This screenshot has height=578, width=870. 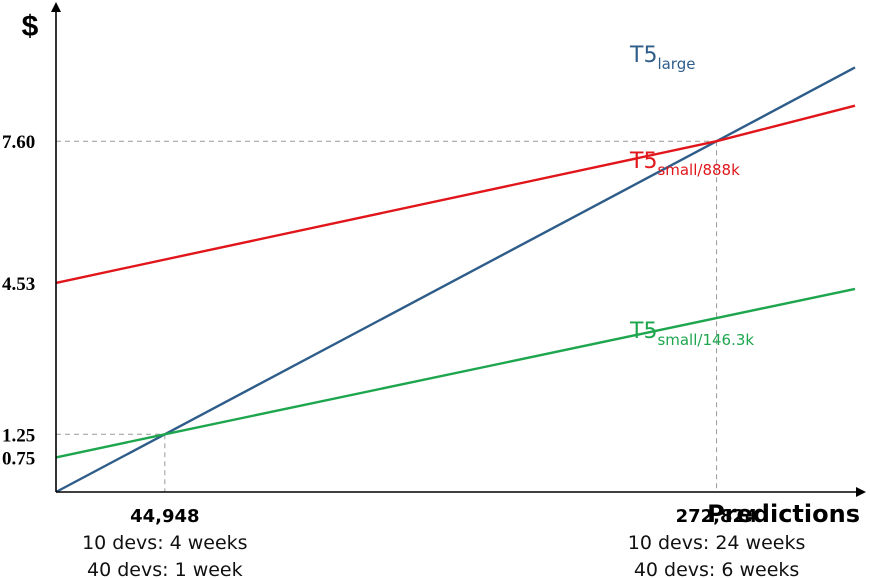 What do you see at coordinates (705, 340) in the screenshot?
I see `series-label-subscript: small/146.3k` at bounding box center [705, 340].